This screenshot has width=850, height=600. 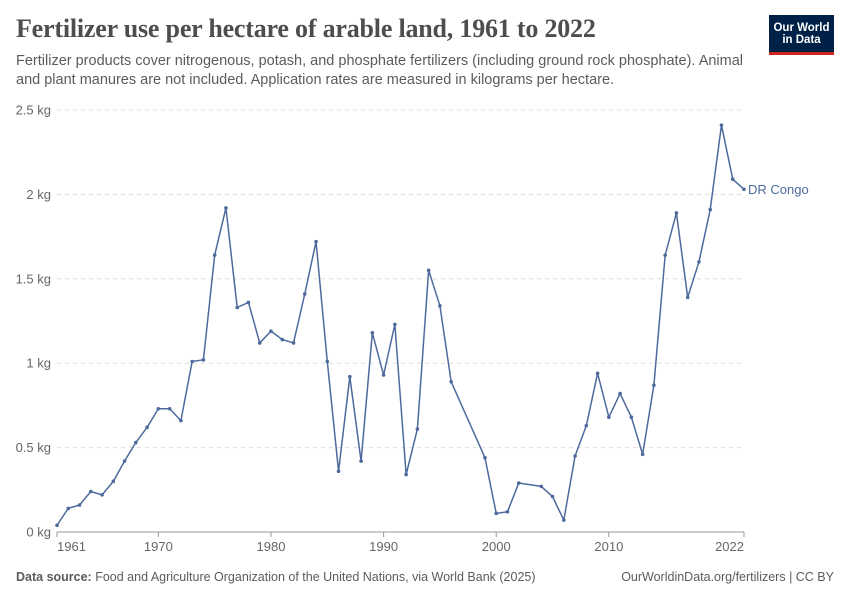 What do you see at coordinates (38, 363) in the screenshot?
I see `y-tick-label: 1 kg` at bounding box center [38, 363].